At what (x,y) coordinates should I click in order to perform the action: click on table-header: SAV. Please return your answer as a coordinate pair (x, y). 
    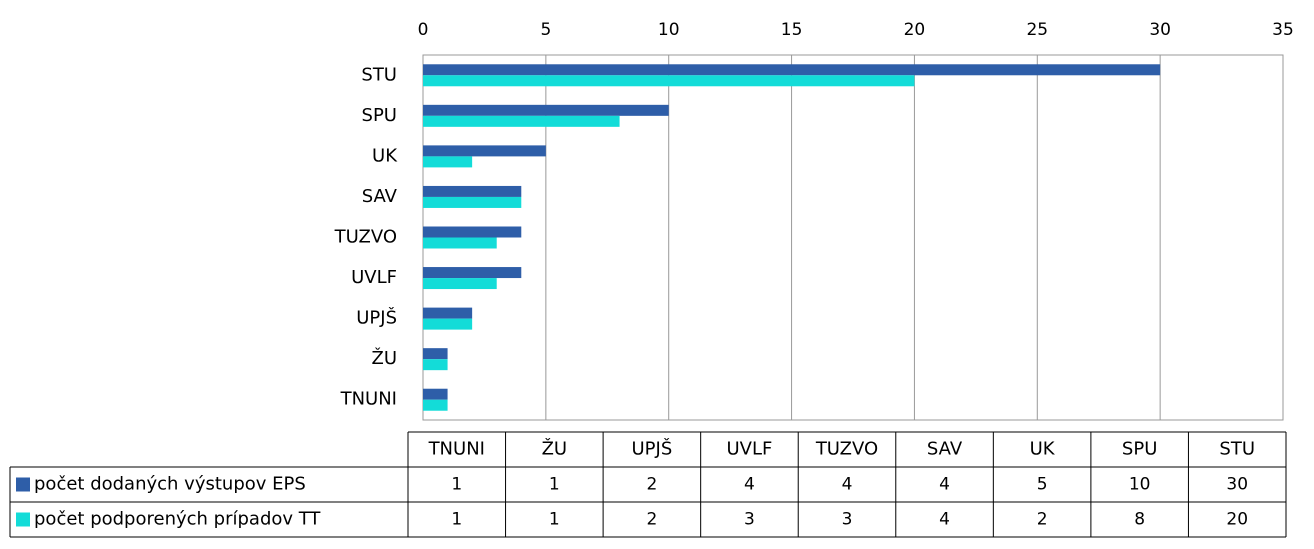
    Looking at the image, I should click on (945, 449).